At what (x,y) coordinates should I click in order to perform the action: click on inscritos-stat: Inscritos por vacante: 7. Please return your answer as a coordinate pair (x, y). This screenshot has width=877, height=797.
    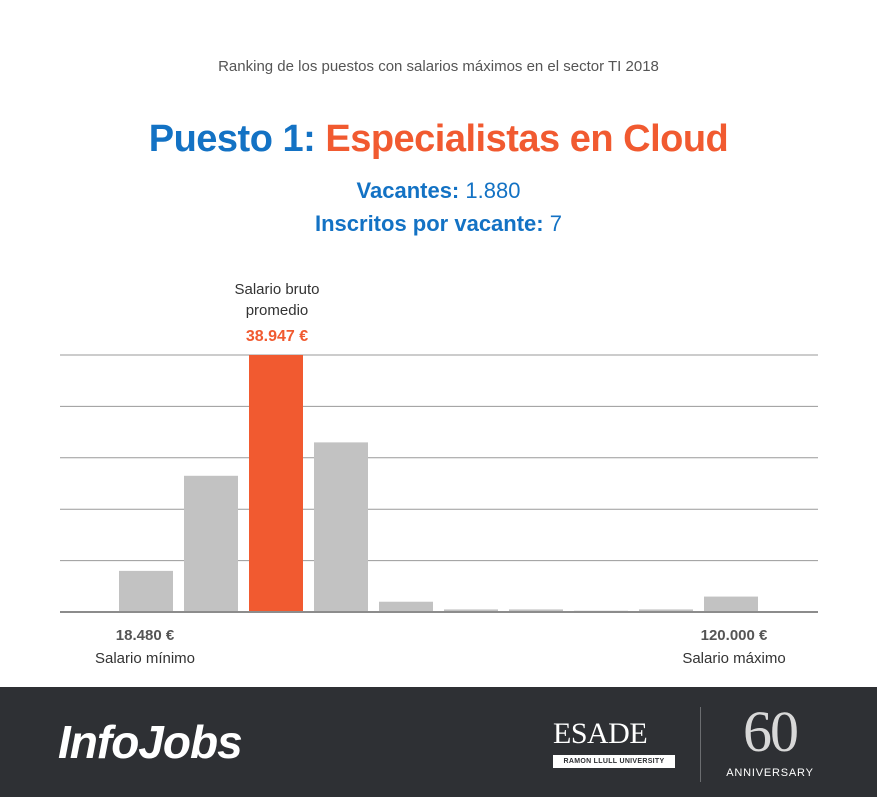
    Looking at the image, I should click on (438, 224).